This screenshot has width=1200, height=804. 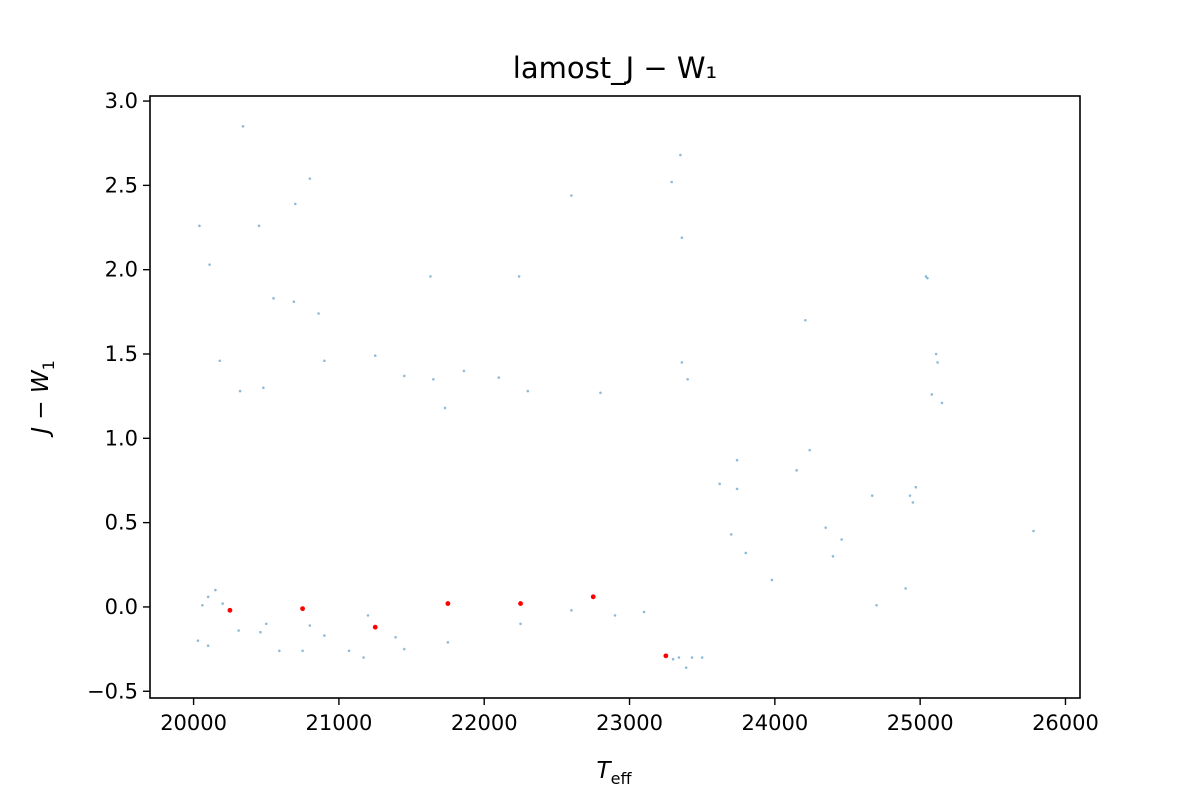 What do you see at coordinates (121, 270) in the screenshot?
I see `y-tick-label: 2.0` at bounding box center [121, 270].